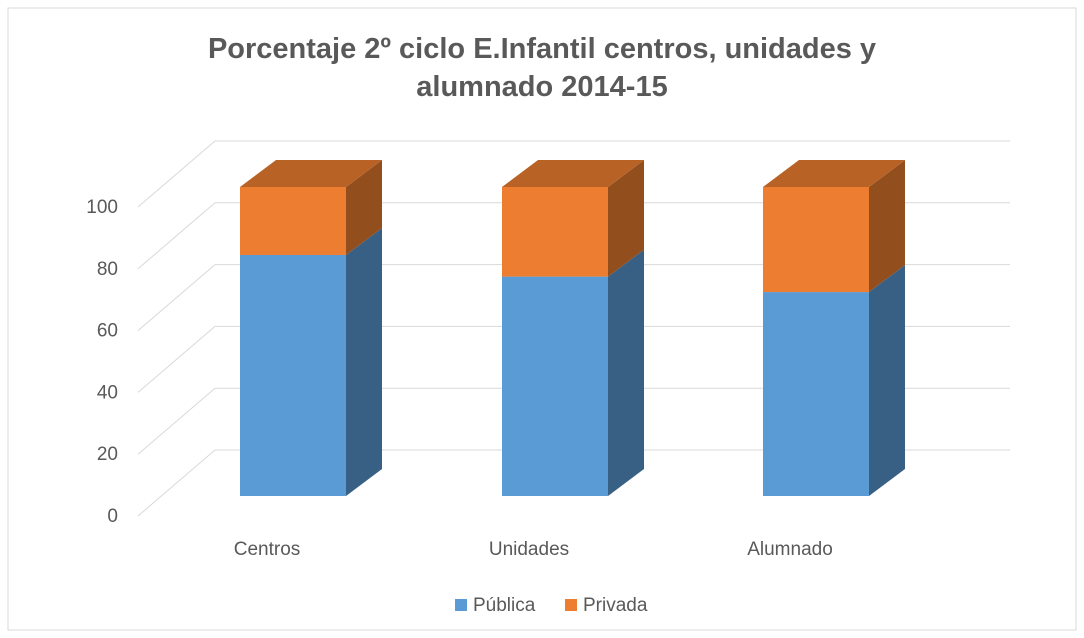 The image size is (1084, 638). Describe the element at coordinates (790, 549) in the screenshot. I see `x-tick-label: Alumnado` at that location.